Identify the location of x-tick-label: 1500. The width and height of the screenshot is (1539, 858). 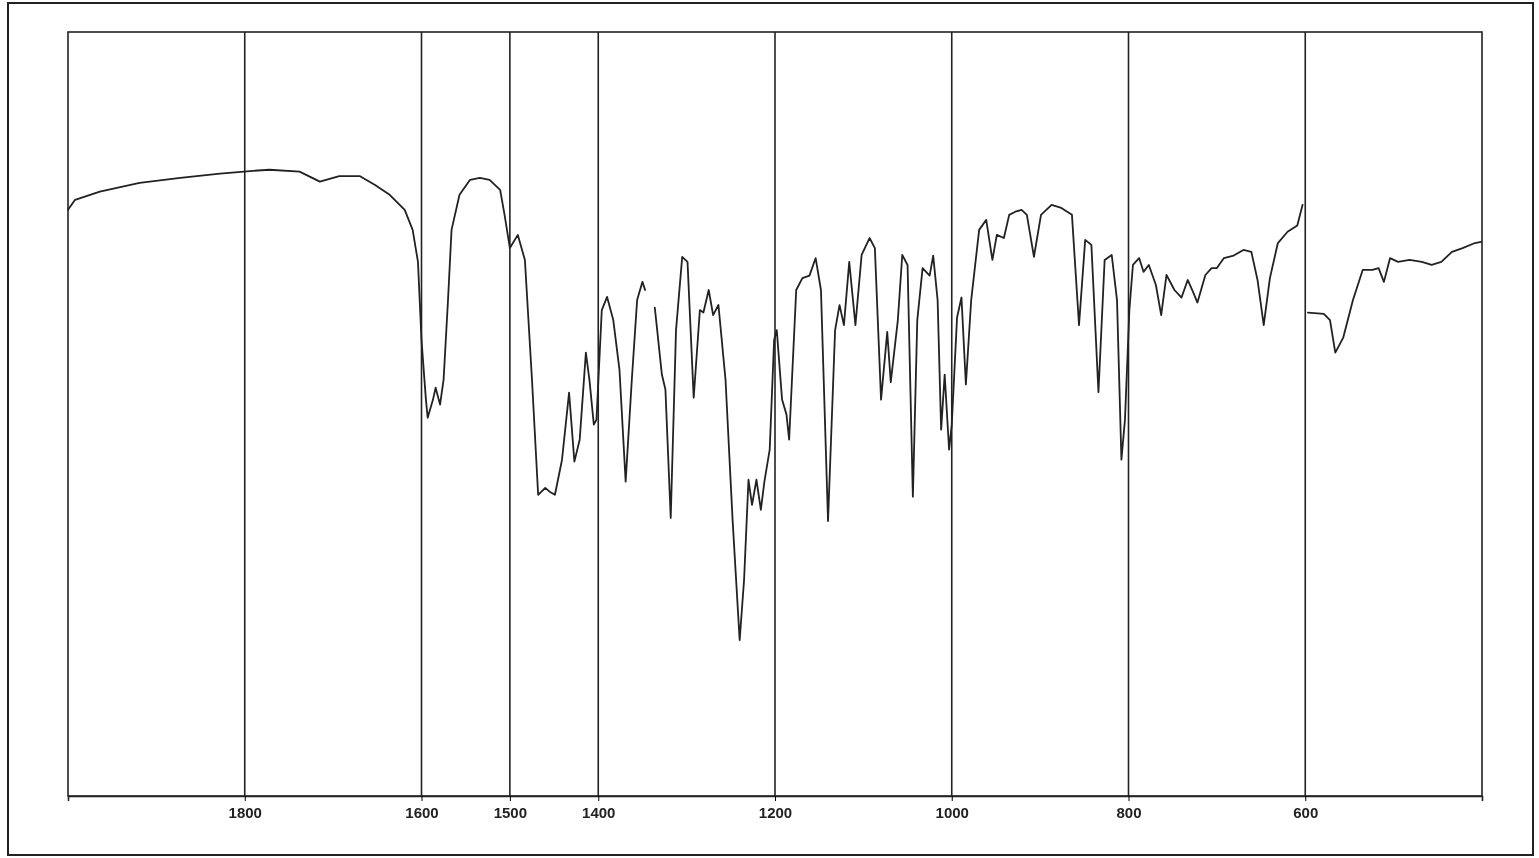
(510, 812).